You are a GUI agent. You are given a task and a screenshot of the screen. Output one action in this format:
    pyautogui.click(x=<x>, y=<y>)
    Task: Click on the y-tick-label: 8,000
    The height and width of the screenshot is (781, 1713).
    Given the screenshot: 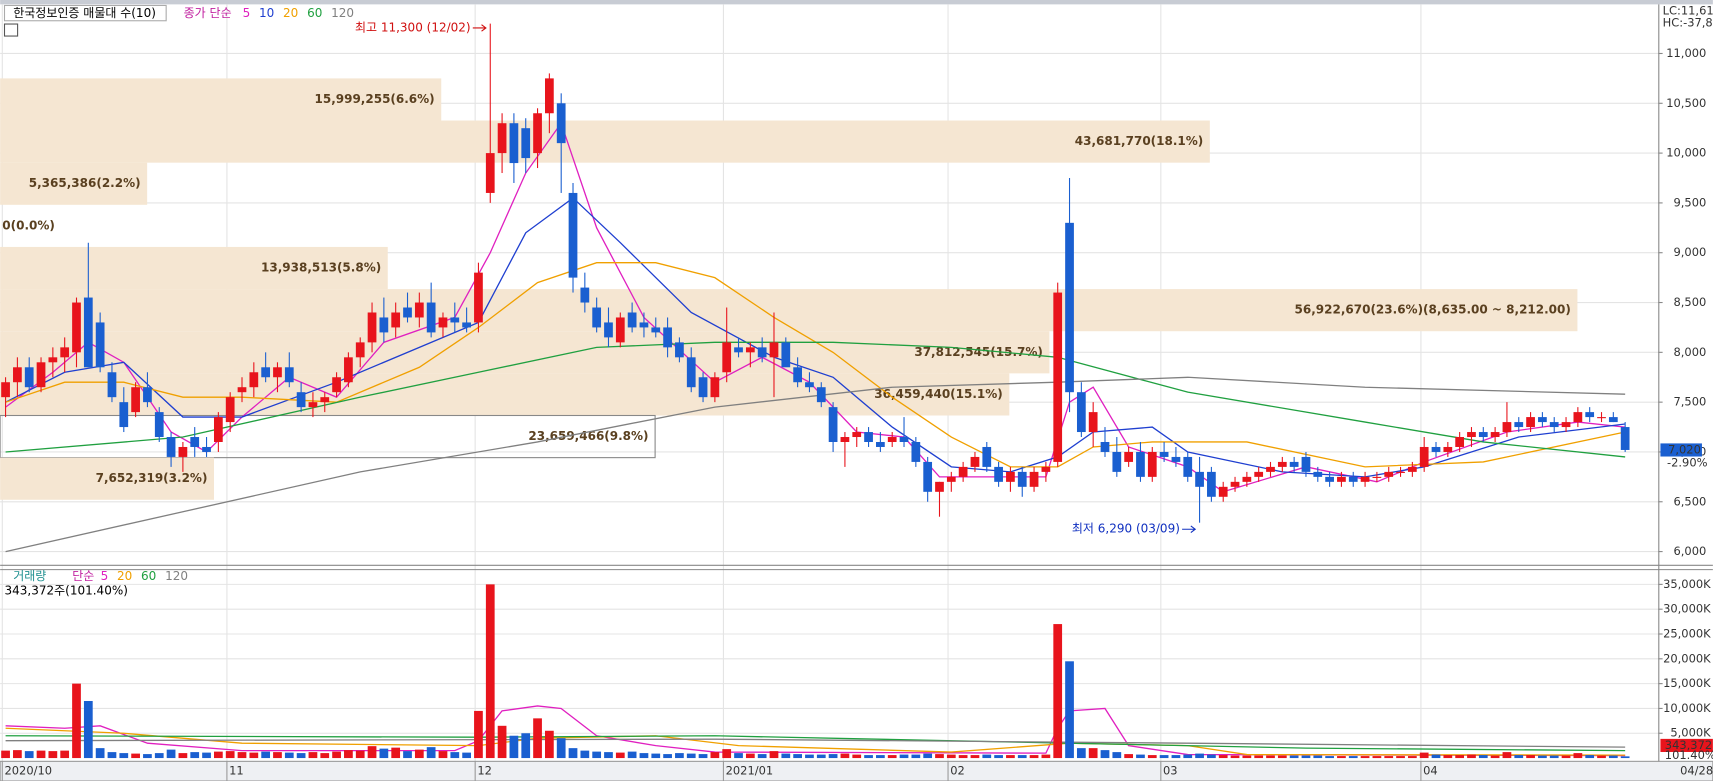 What is the action you would take?
    pyautogui.click(x=1690, y=352)
    